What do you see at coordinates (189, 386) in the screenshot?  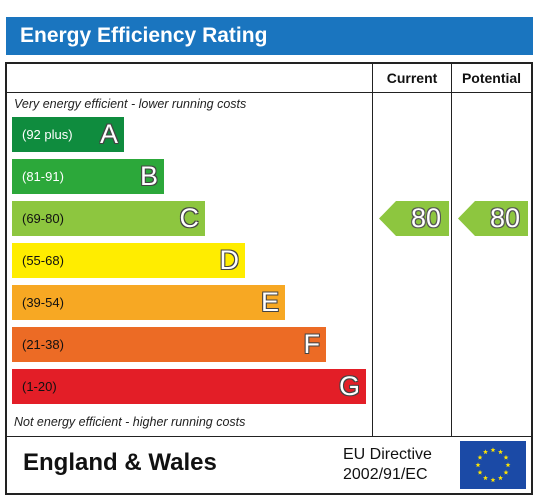 I see `band-g: (1-20) G` at bounding box center [189, 386].